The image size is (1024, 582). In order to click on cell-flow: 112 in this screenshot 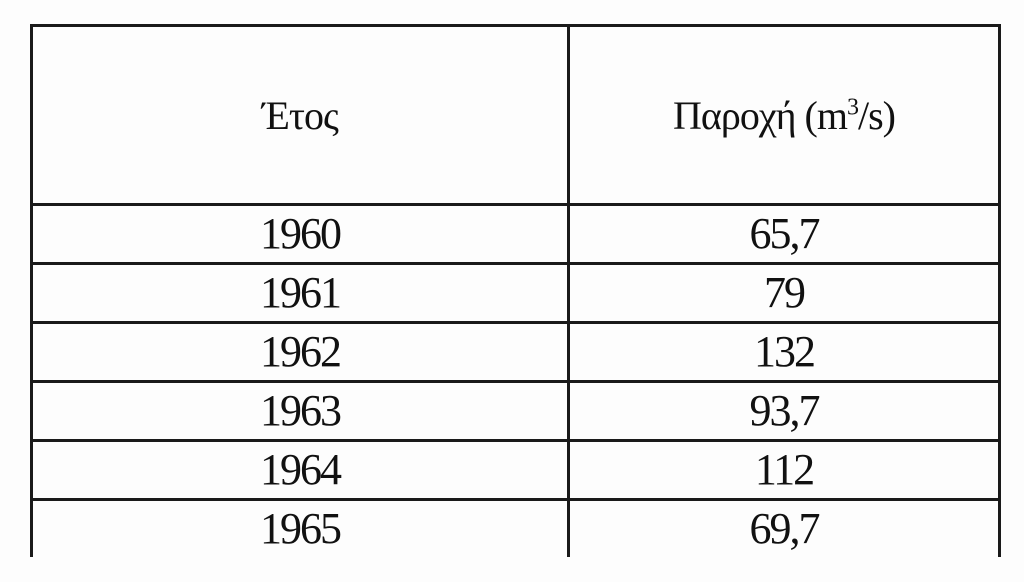, I will do `click(784, 470)`.